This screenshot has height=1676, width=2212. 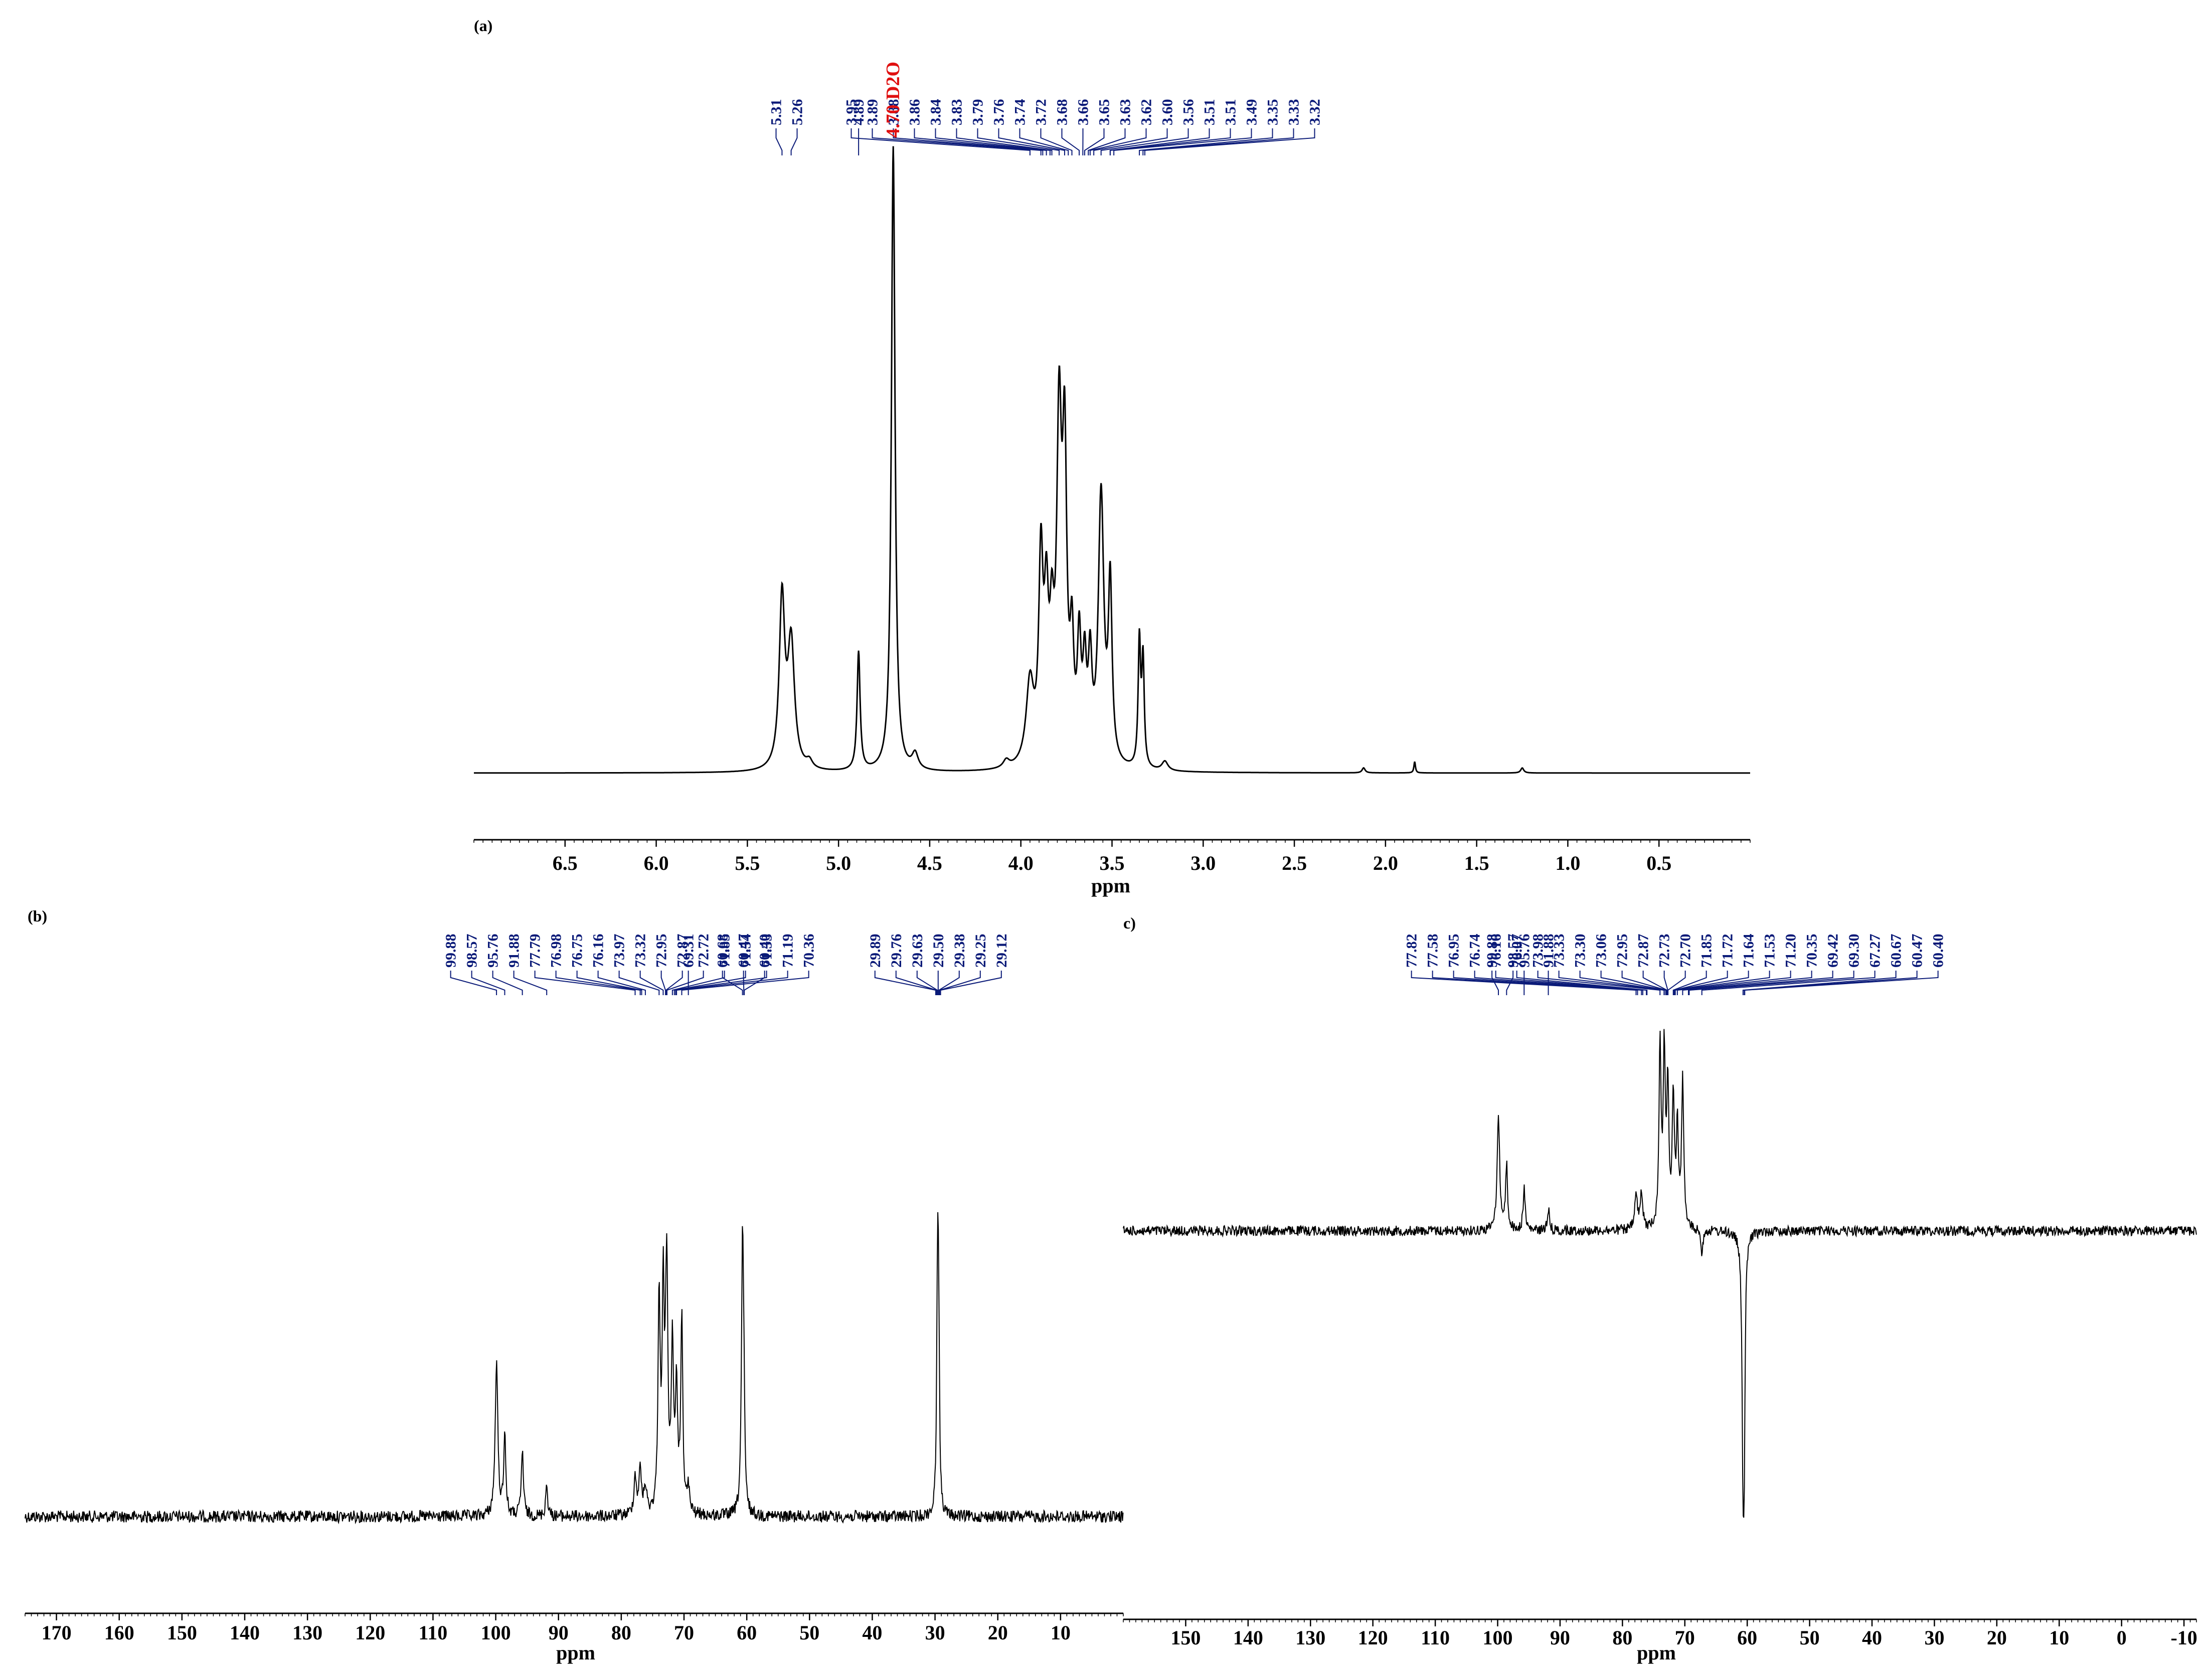 I want to click on peak-label: 73.06, so click(x=1601, y=951).